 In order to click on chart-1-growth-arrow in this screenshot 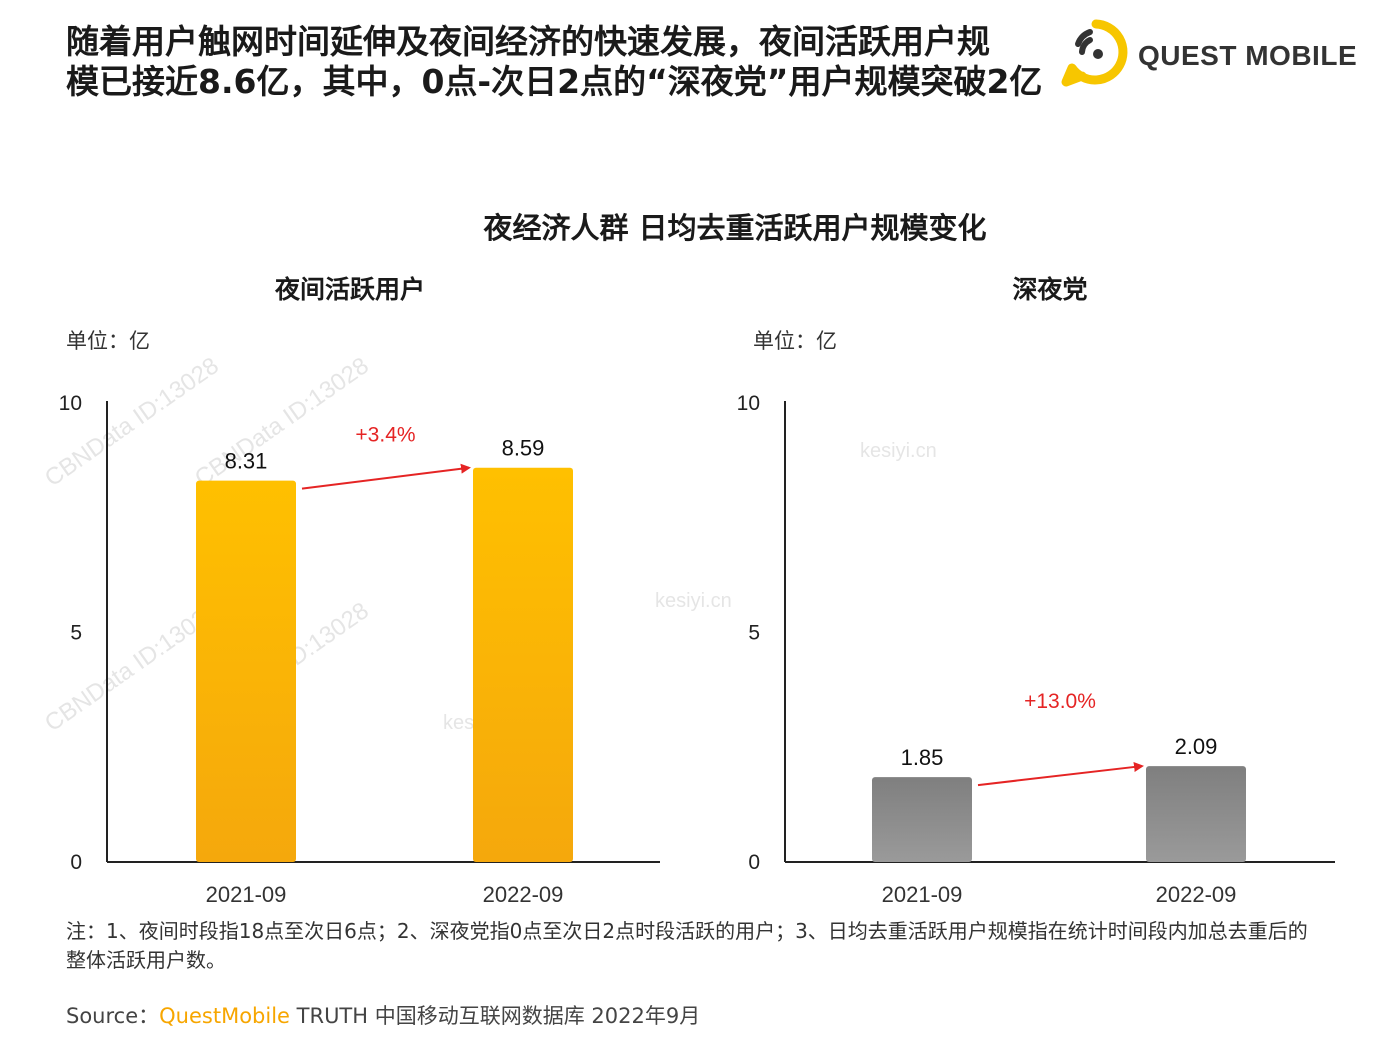, I will do `click(386, 476)`.